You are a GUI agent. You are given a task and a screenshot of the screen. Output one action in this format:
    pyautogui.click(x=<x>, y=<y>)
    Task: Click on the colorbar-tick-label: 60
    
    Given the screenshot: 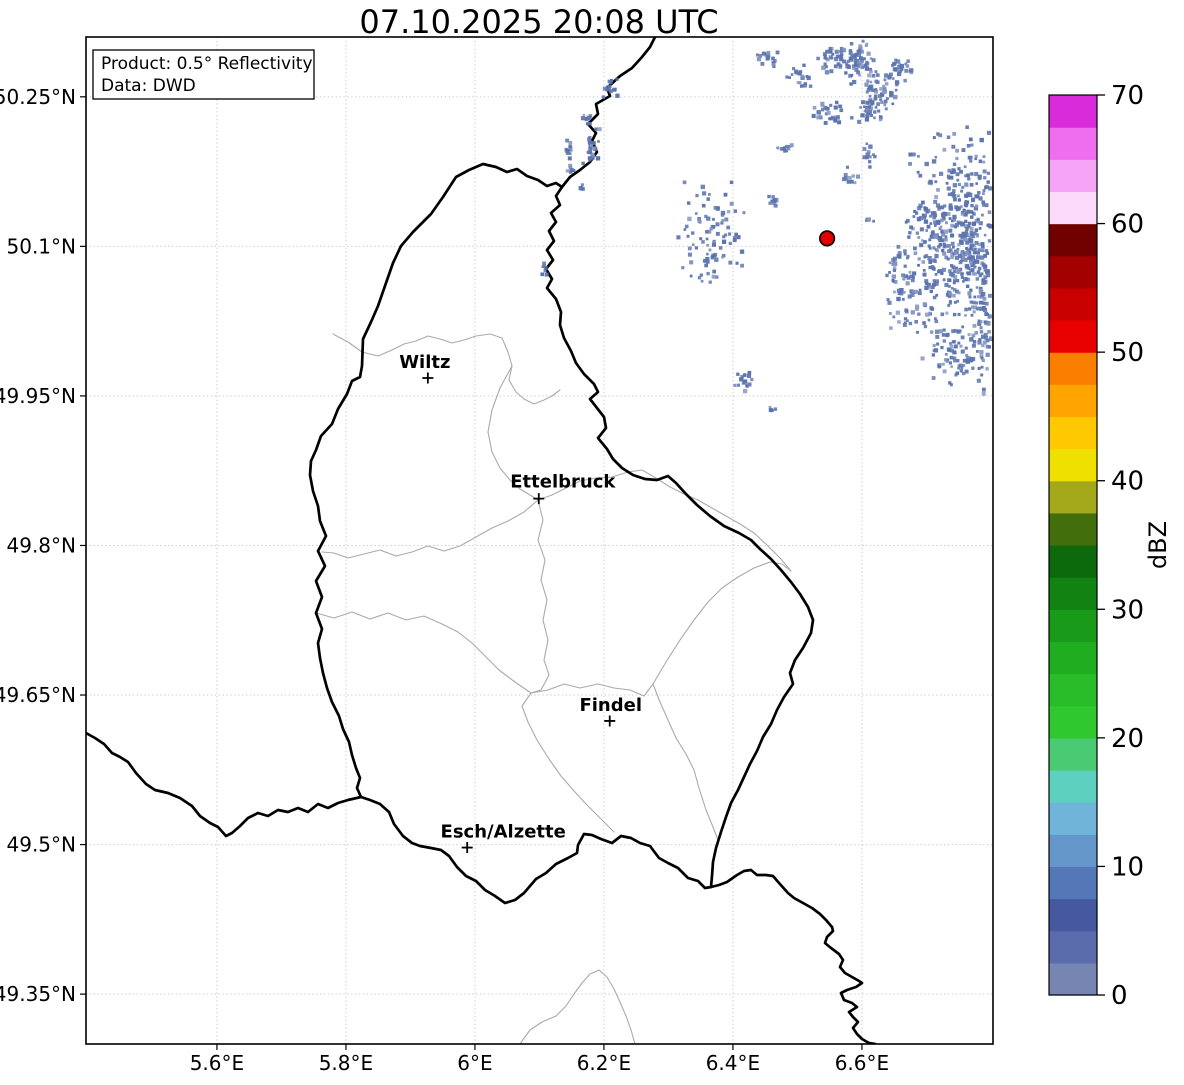 What is the action you would take?
    pyautogui.click(x=1127, y=225)
    